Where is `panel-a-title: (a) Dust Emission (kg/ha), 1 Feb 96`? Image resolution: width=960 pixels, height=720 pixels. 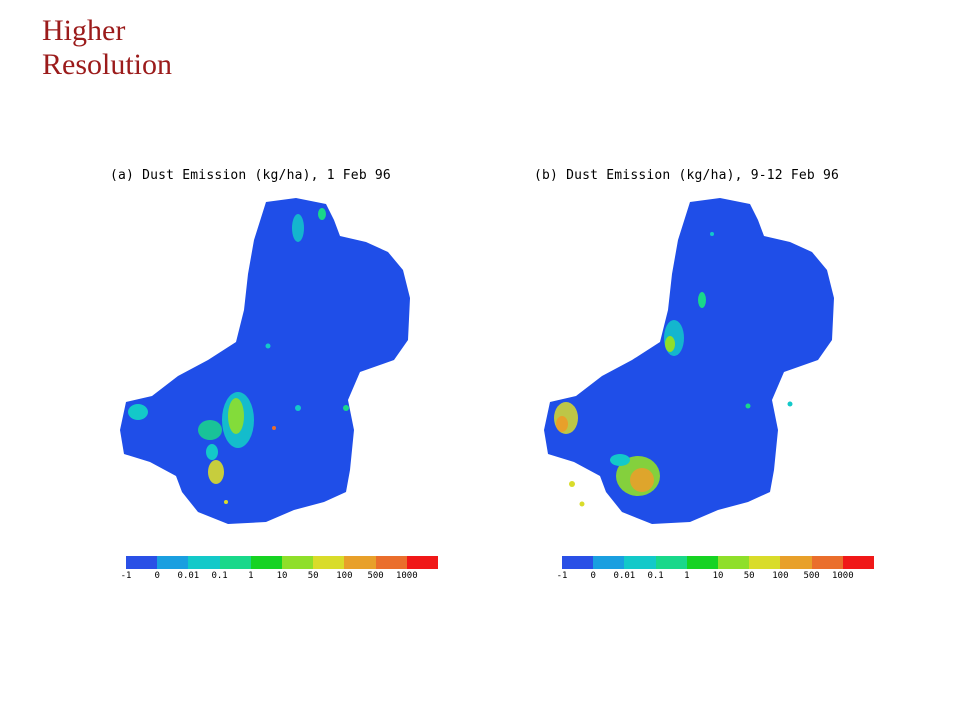 panel-a-title: (a) Dust Emission (kg/ha), 1 Feb 96 is located at coordinates (250, 175).